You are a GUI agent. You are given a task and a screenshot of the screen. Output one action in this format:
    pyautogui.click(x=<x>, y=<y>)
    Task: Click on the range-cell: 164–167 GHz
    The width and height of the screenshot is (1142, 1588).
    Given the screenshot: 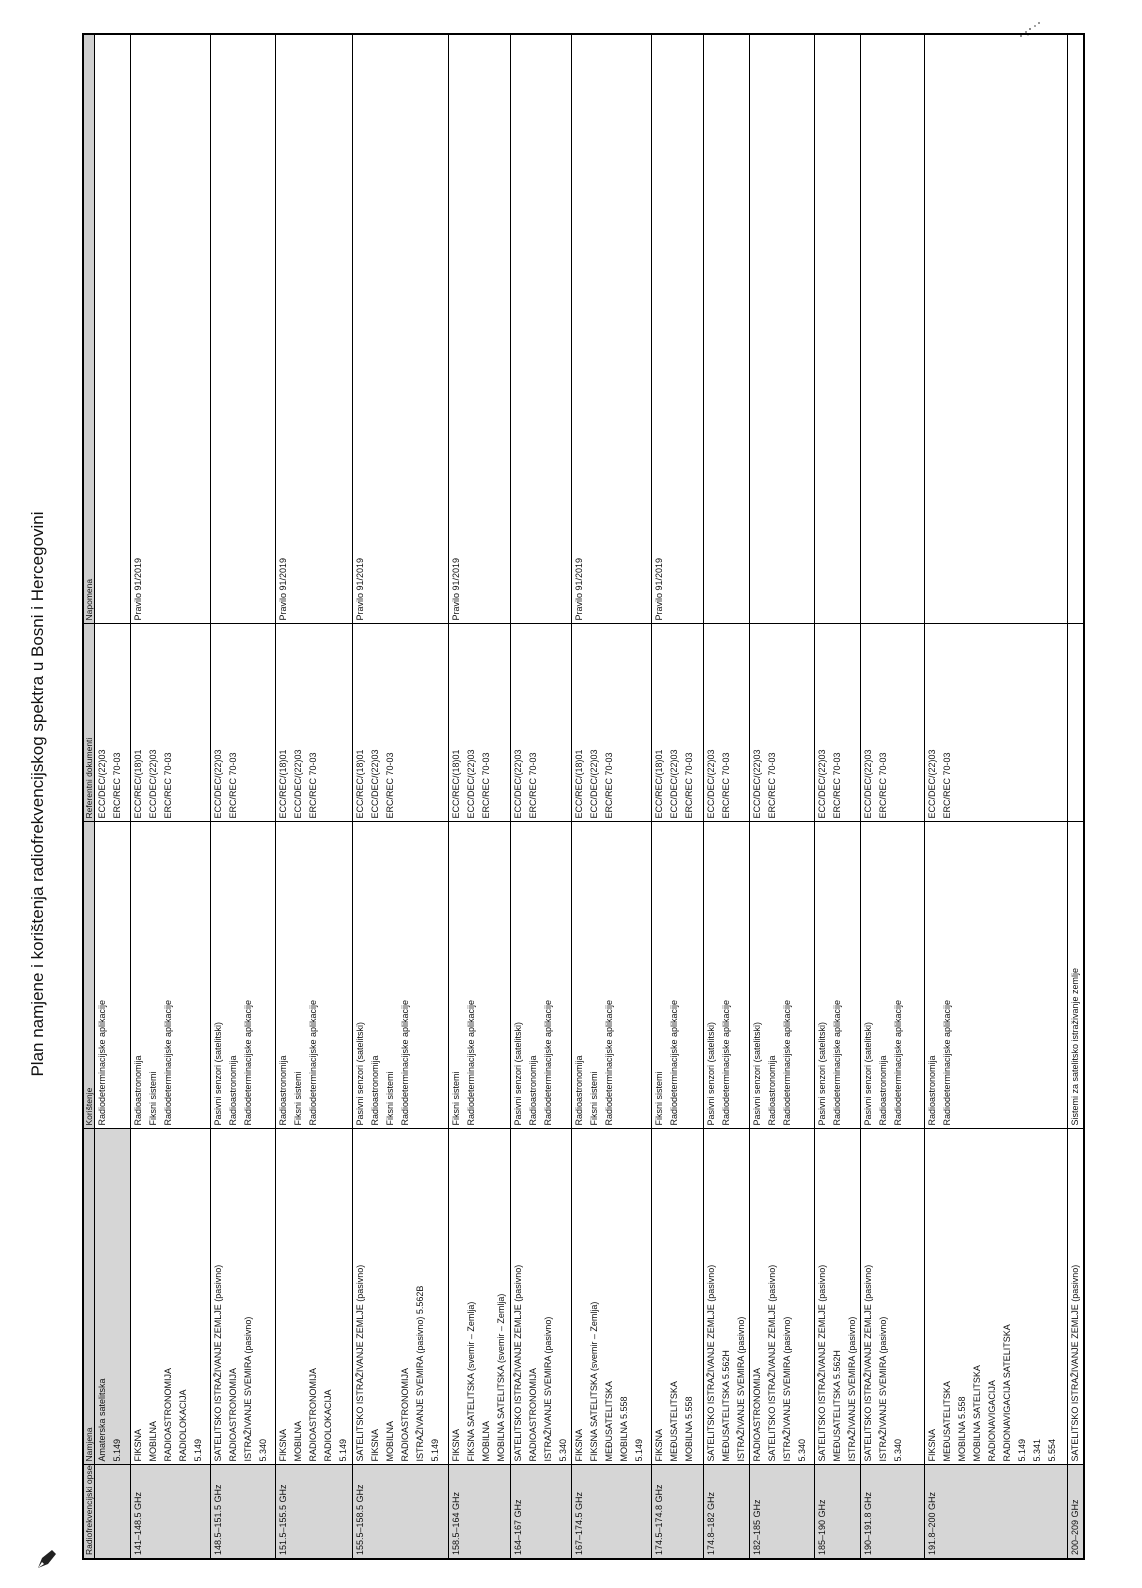 What is the action you would take?
    pyautogui.click(x=541, y=1512)
    